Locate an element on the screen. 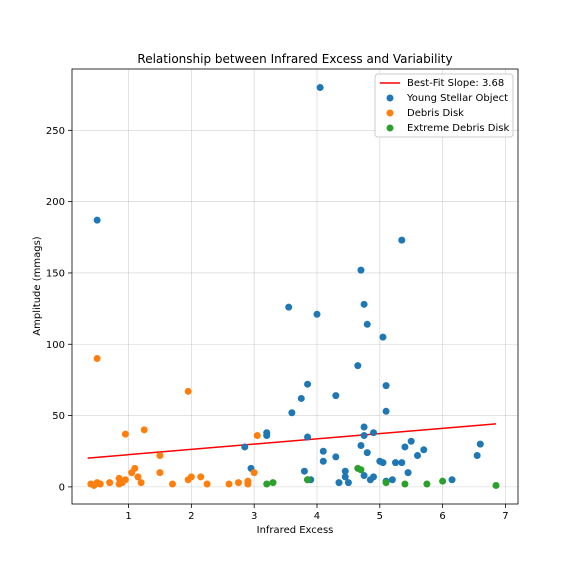  legend-series-1-label: Debris Disk is located at coordinates (435, 113).